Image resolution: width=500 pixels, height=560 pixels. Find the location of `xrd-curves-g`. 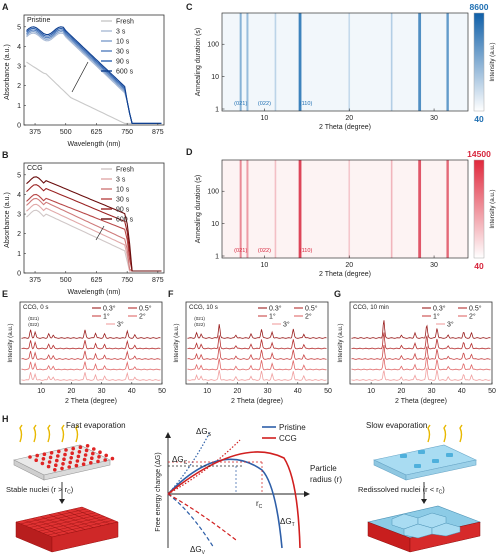

xrd-curves-g is located at coordinates (421, 350).